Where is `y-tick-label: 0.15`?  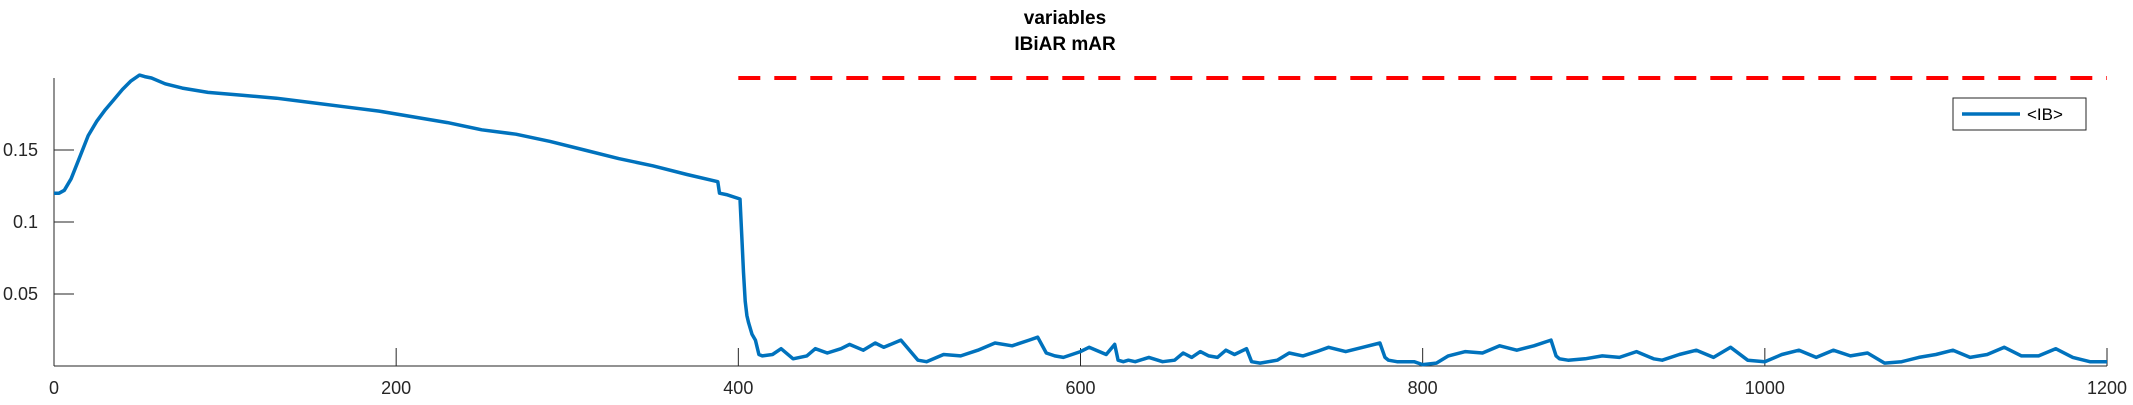
y-tick-label: 0.15 is located at coordinates (20, 150).